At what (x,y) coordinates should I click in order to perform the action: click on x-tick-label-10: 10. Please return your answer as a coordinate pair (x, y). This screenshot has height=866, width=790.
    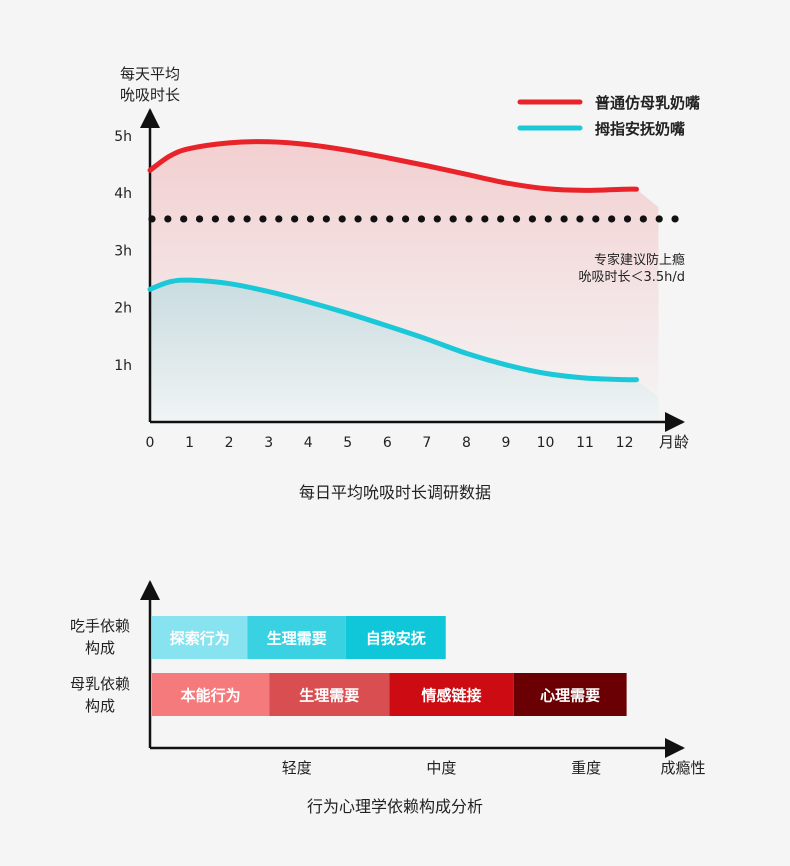
    Looking at the image, I should click on (546, 443).